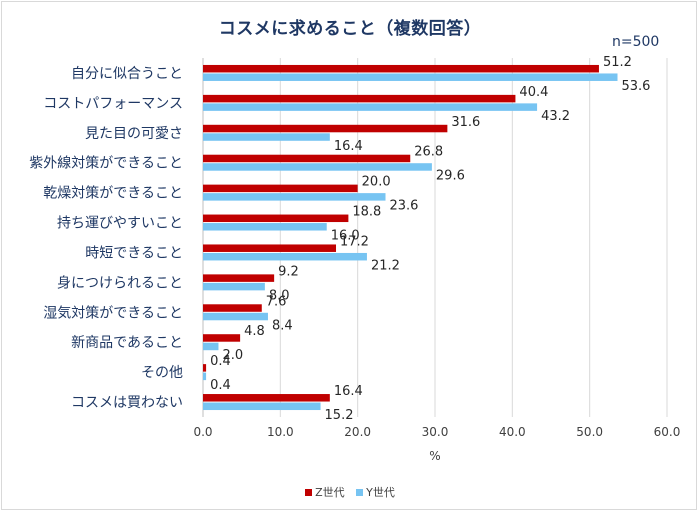 The image size is (700, 513). Describe the element at coordinates (120, 224) in the screenshot. I see `category-label: 持ち運びやすいこと` at that location.